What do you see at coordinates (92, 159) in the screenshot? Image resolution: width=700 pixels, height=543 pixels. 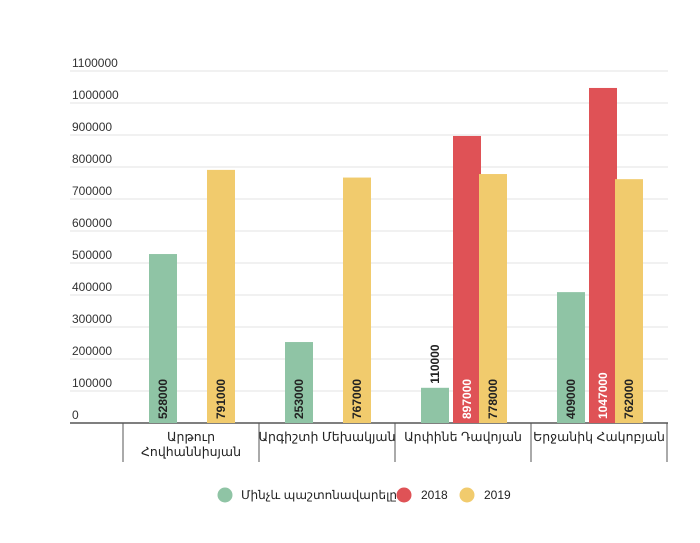 I see `y-tick-label: 800000` at bounding box center [92, 159].